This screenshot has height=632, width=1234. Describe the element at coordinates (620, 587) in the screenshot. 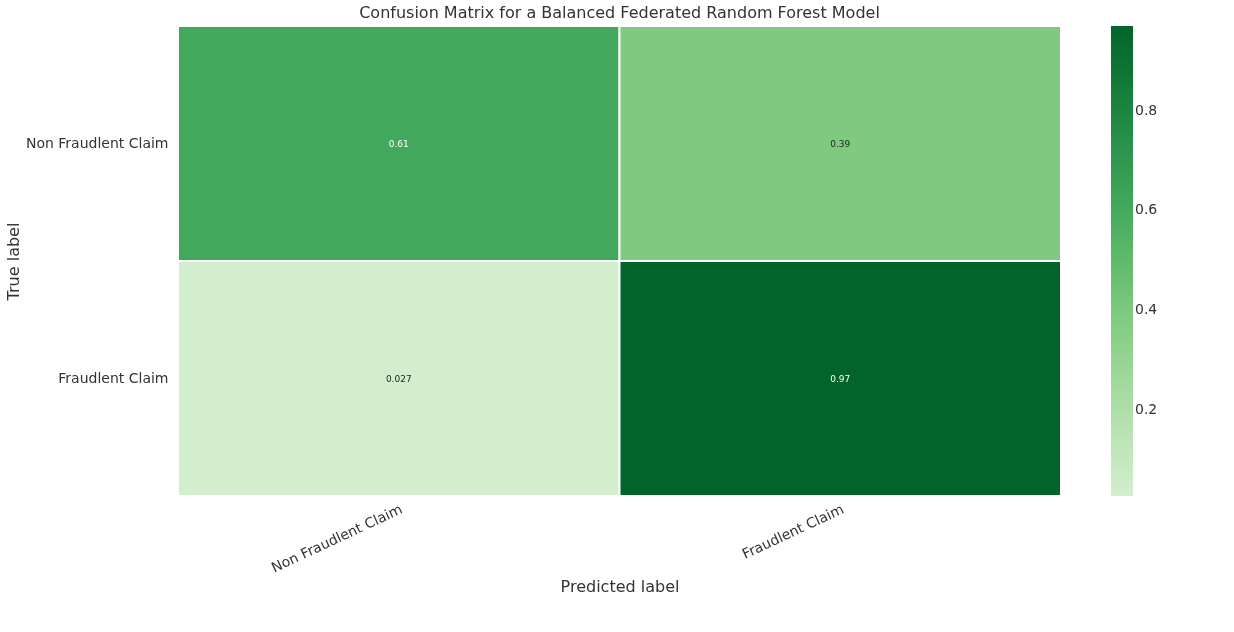

I see `x-axis-title: Predicted label` at that location.